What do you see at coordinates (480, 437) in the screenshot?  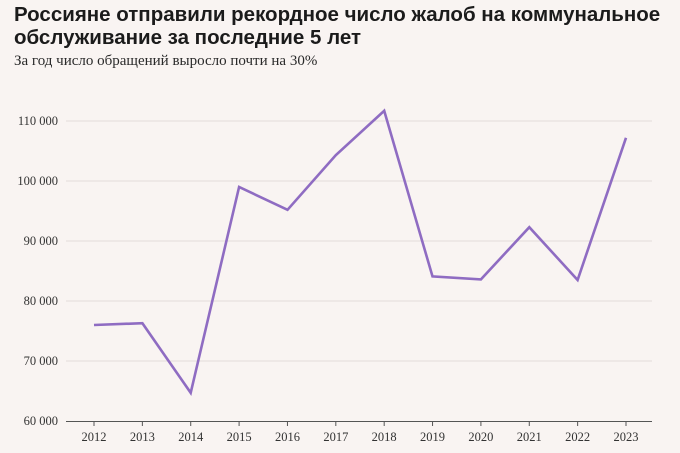 I see `x-tick-label: 2020` at bounding box center [480, 437].